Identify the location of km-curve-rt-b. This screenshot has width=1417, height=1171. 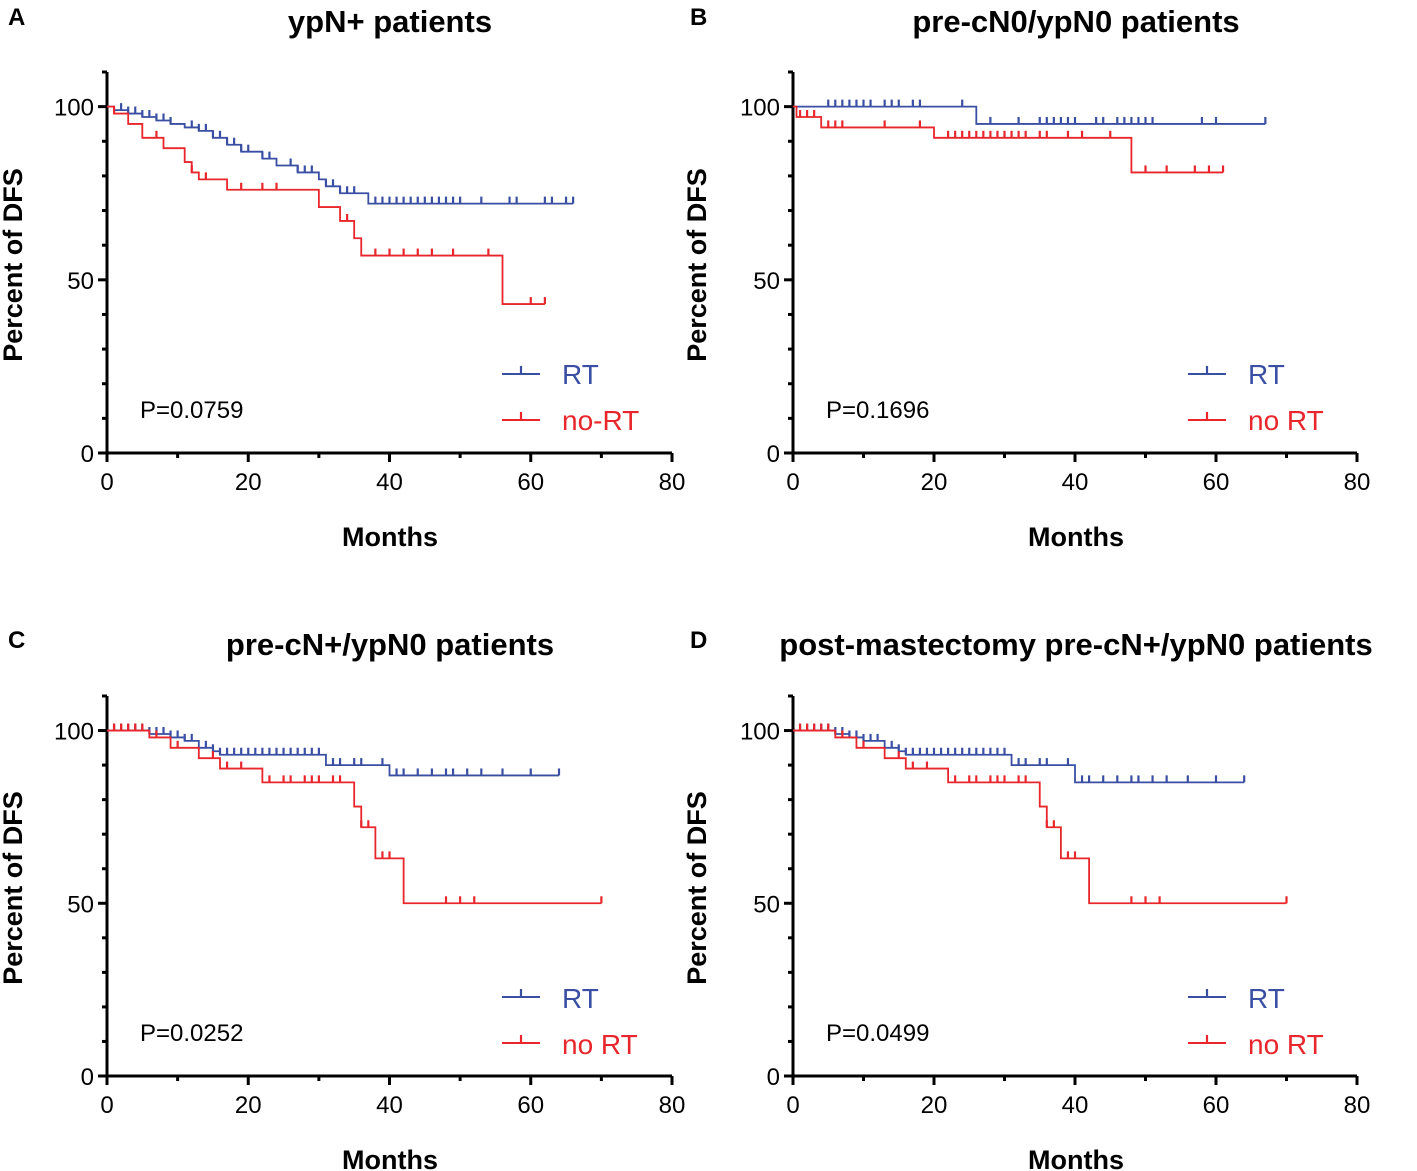
(1029, 115).